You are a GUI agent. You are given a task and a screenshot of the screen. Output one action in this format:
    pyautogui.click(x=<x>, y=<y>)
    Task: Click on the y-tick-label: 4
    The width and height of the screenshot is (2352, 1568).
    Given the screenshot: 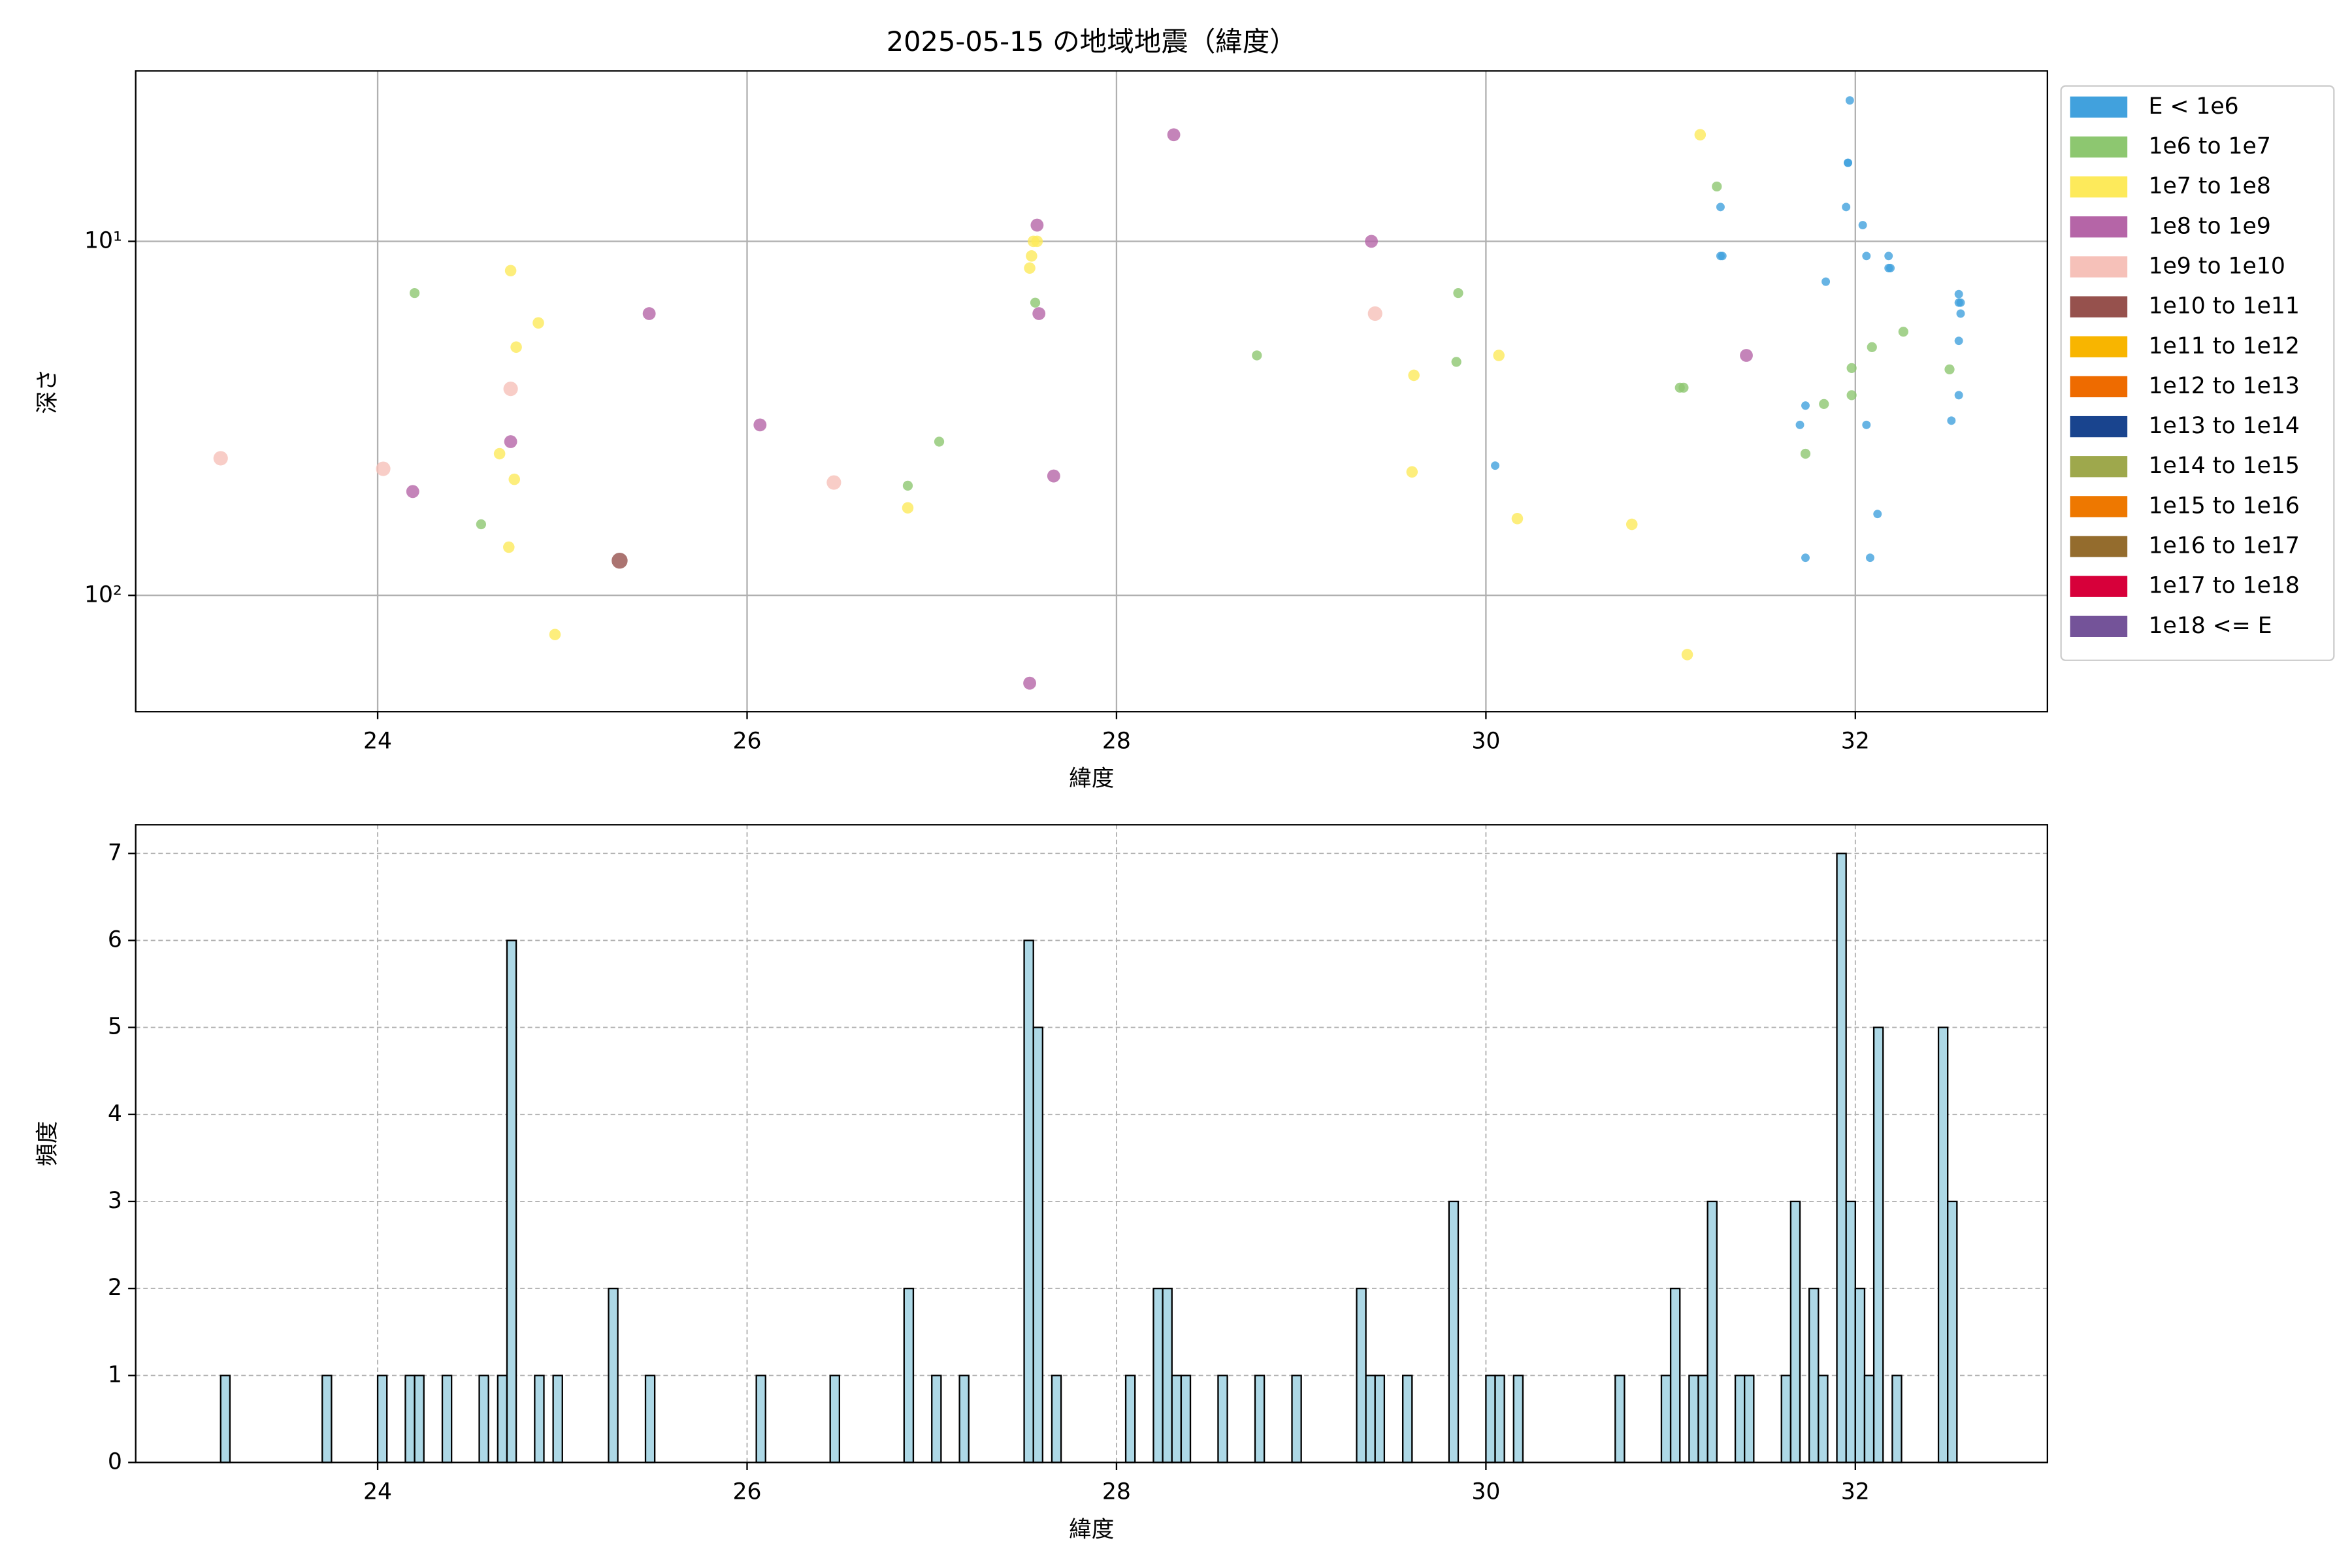 What is the action you would take?
    pyautogui.click(x=115, y=1114)
    